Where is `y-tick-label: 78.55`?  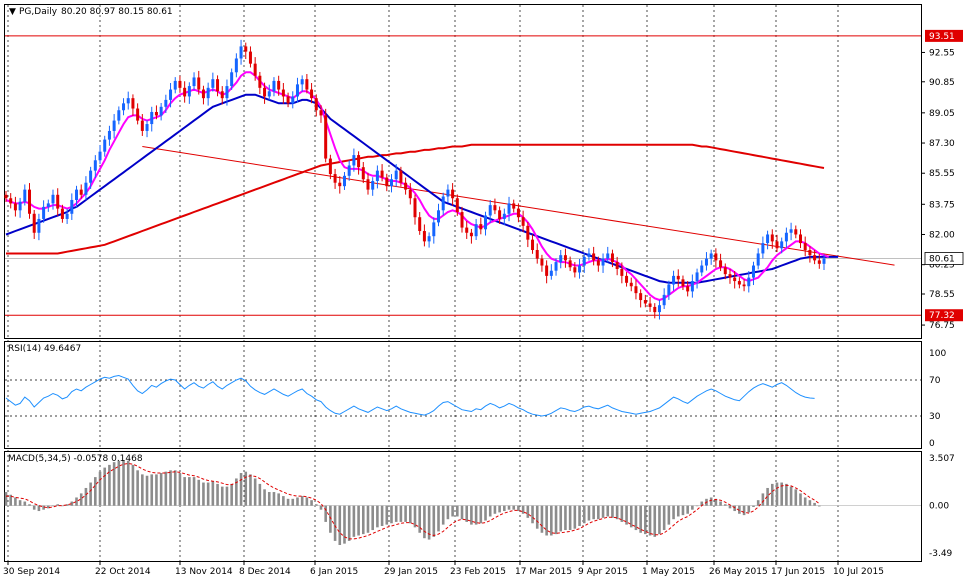
y-tick-label: 78.55 is located at coordinates (942, 295).